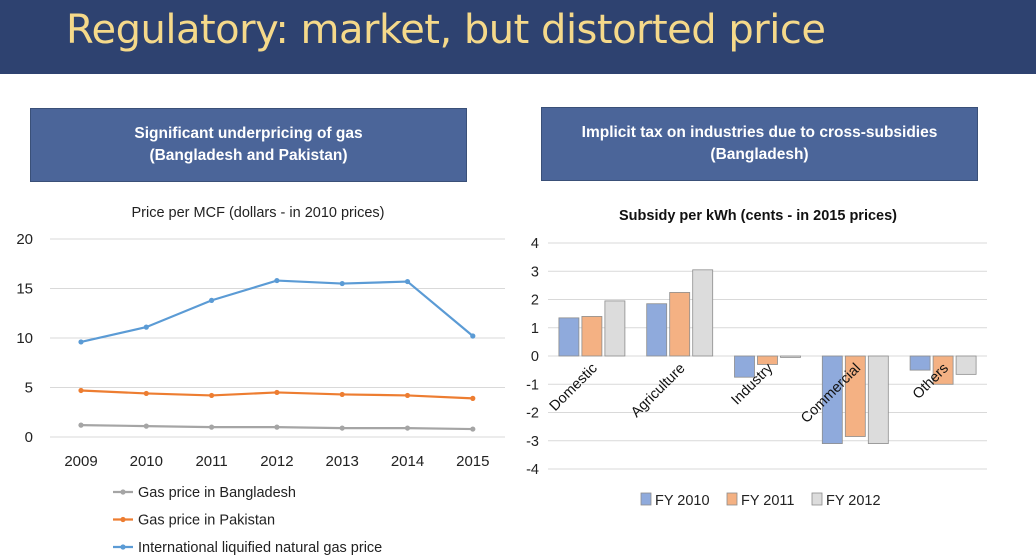 Image resolution: width=1036 pixels, height=556 pixels. I want to click on bar-commercial-fy-2011, so click(855, 396).